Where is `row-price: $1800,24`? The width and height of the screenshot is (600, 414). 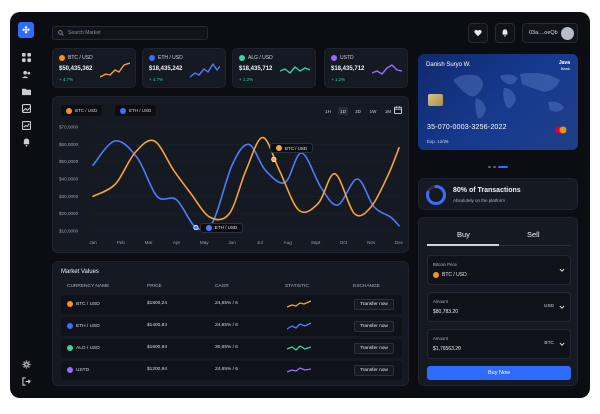 row-price: $1800,24 is located at coordinates (157, 303).